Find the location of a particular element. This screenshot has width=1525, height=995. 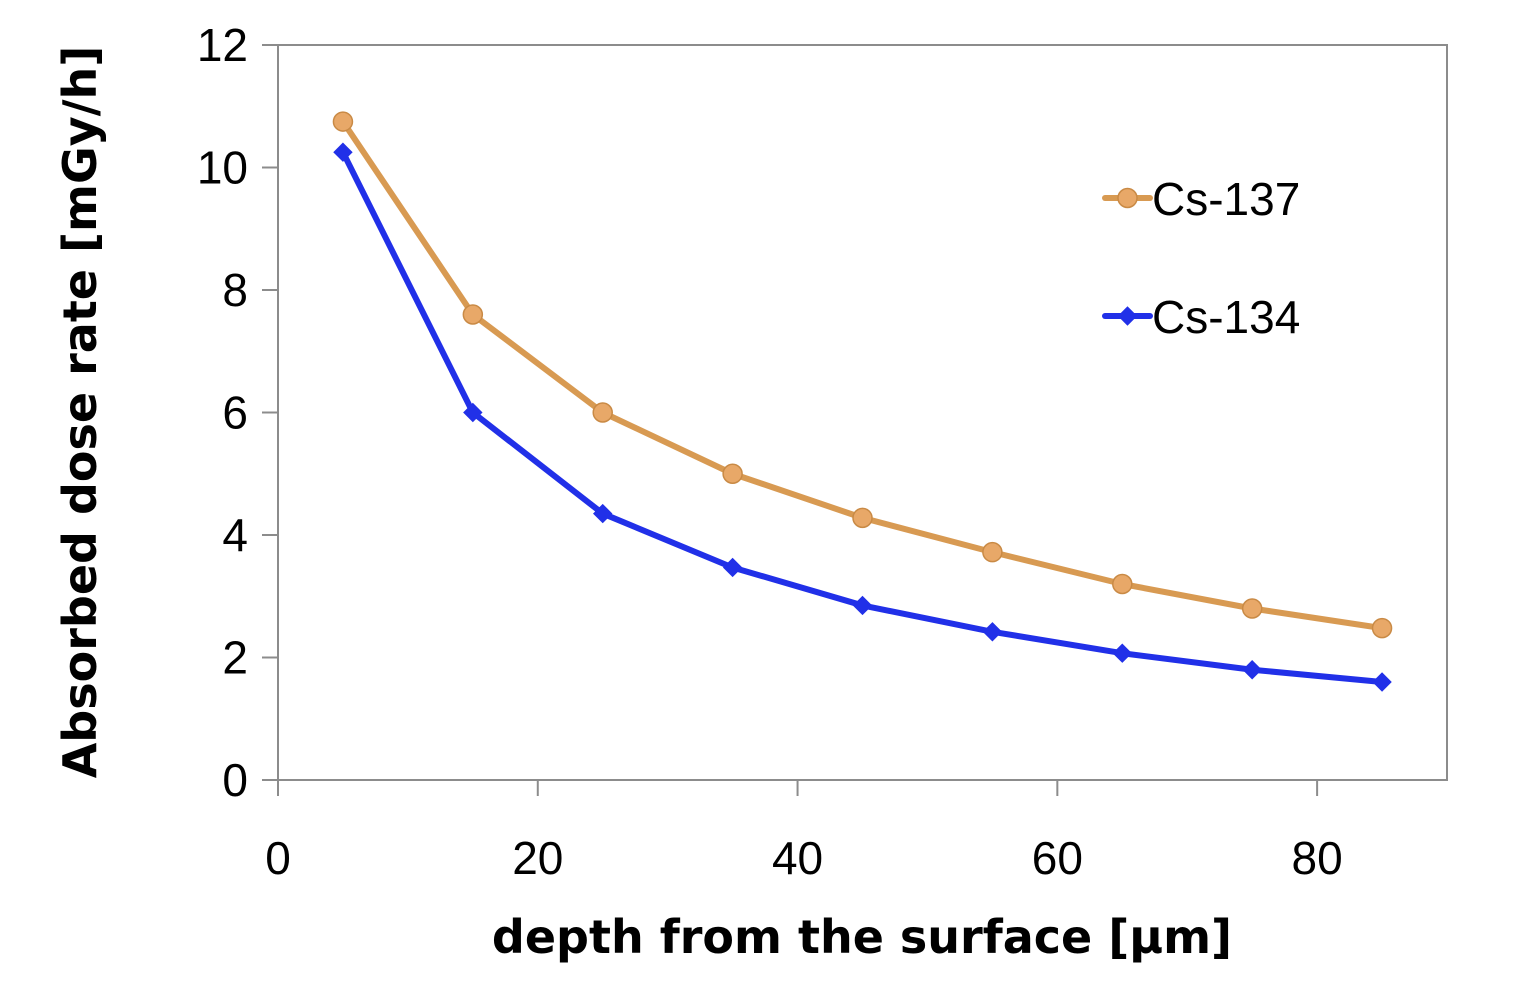

y-tick-label: 8 is located at coordinates (235, 290).